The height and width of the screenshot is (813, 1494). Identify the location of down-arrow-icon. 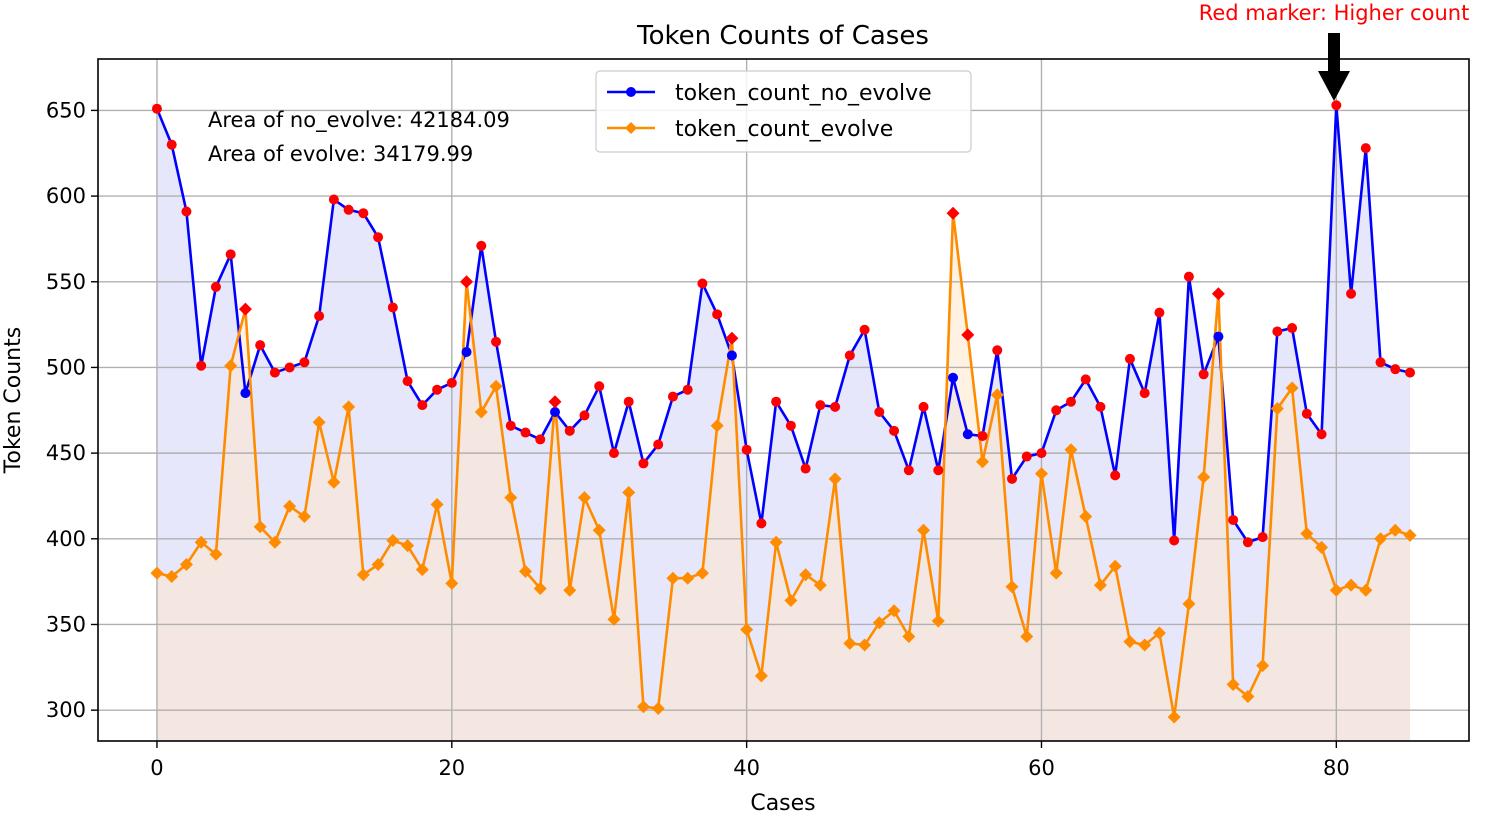
(1334, 67).